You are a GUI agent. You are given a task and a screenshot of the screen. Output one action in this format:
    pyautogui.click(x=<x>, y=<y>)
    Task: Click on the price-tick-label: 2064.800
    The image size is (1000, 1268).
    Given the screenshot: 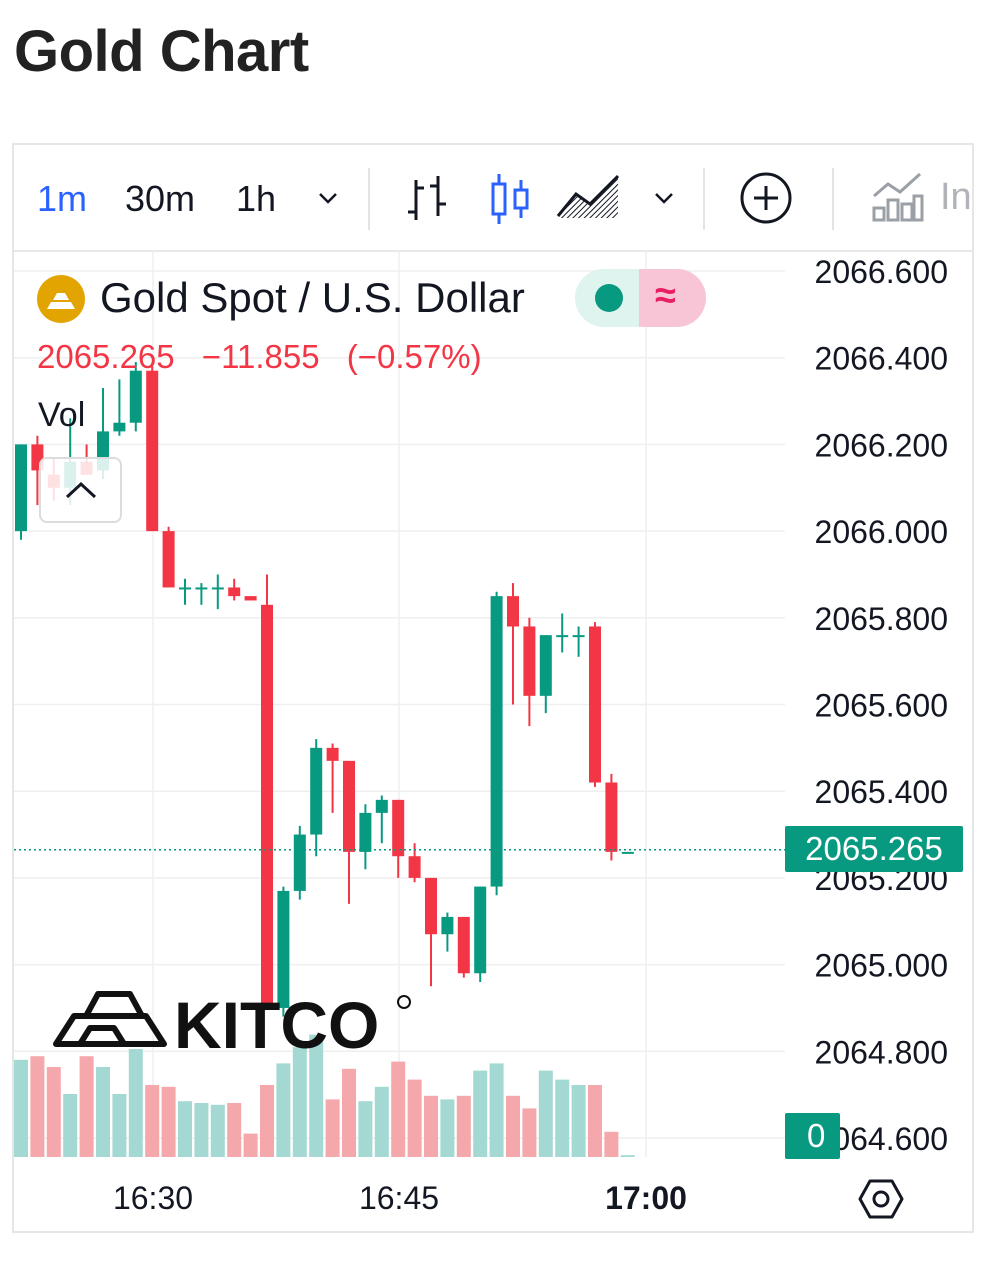 What is the action you would take?
    pyautogui.click(x=881, y=1052)
    